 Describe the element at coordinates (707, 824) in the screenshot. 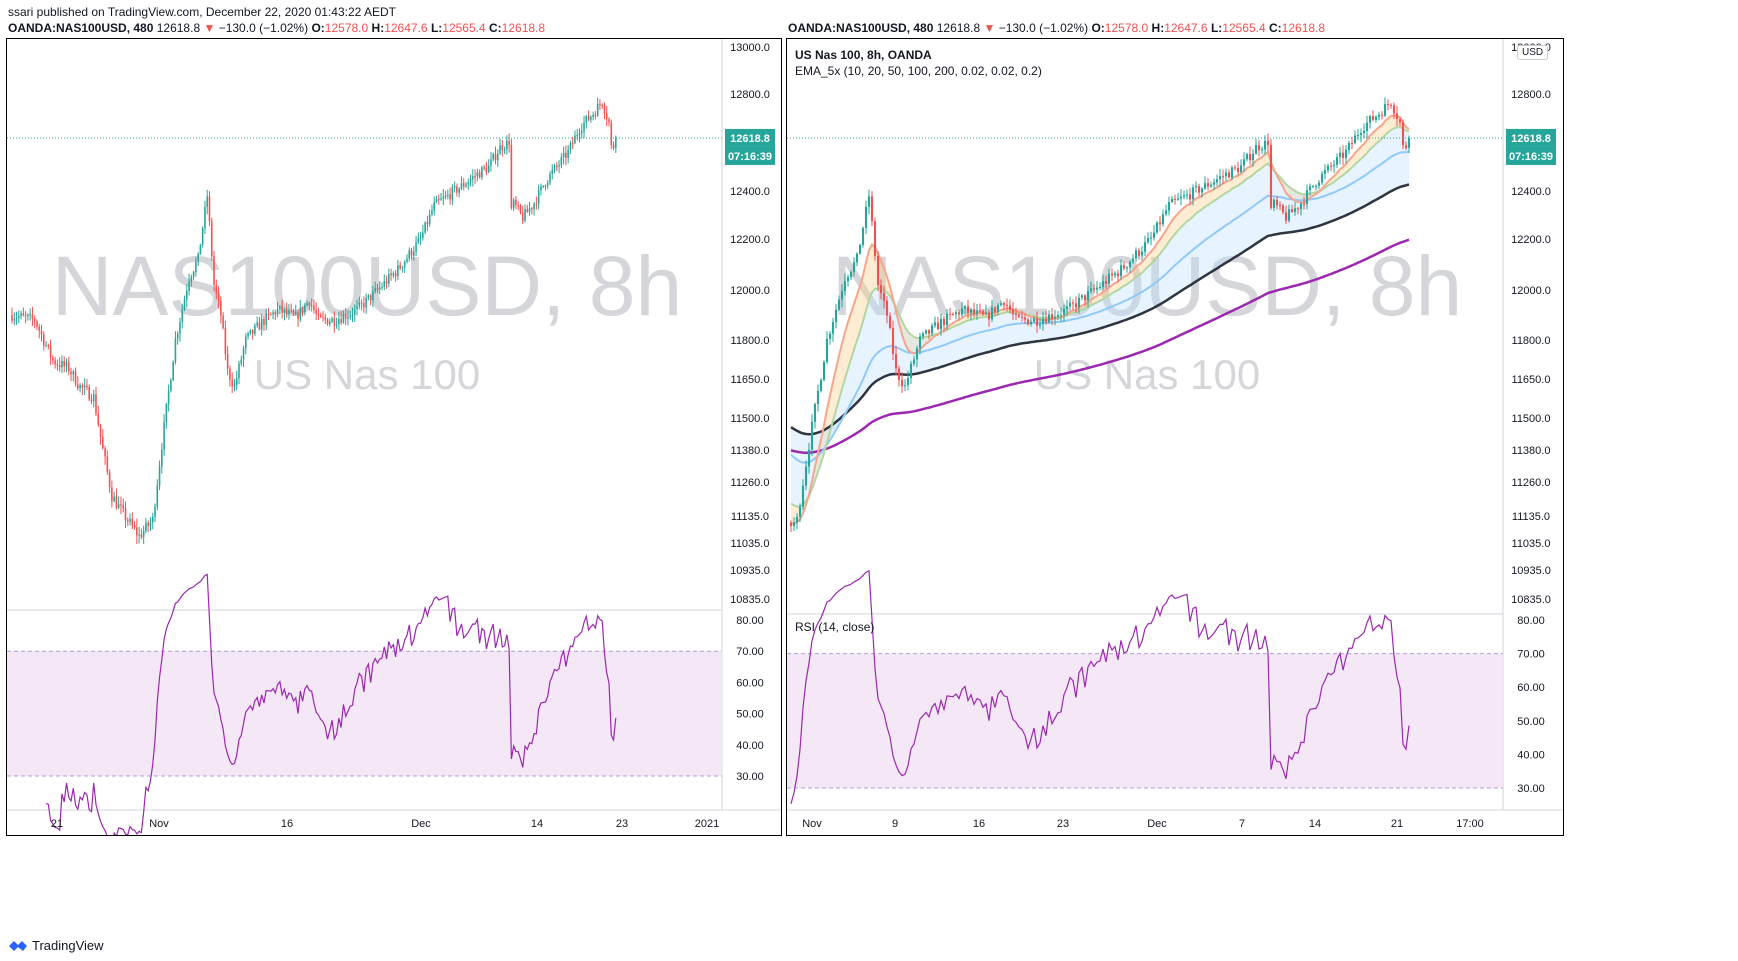

I see `time-tick-label: 2021` at that location.